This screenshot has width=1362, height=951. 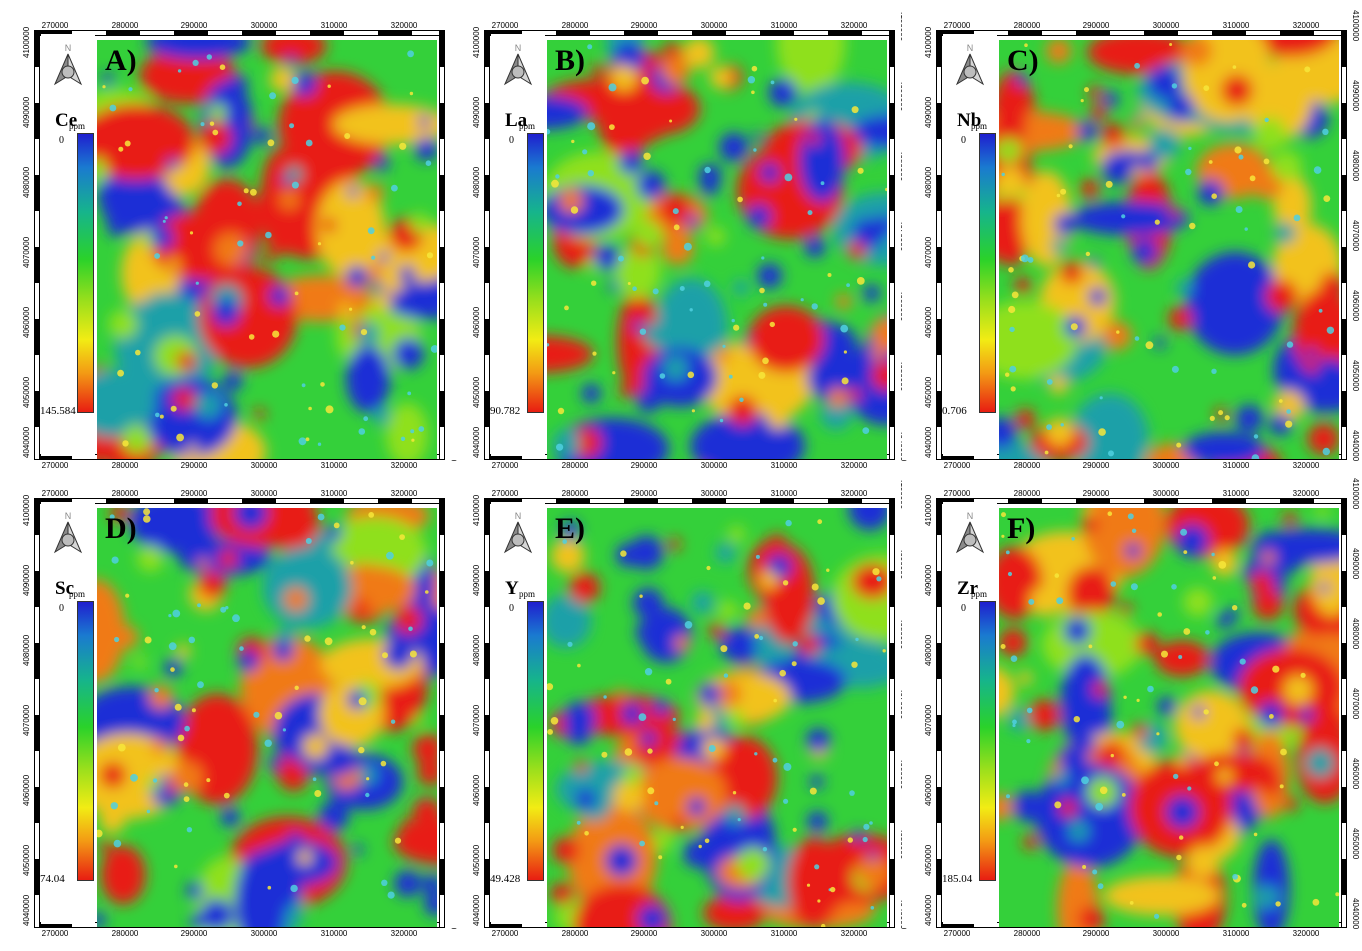 I want to click on element-label: Nb, so click(x=969, y=120).